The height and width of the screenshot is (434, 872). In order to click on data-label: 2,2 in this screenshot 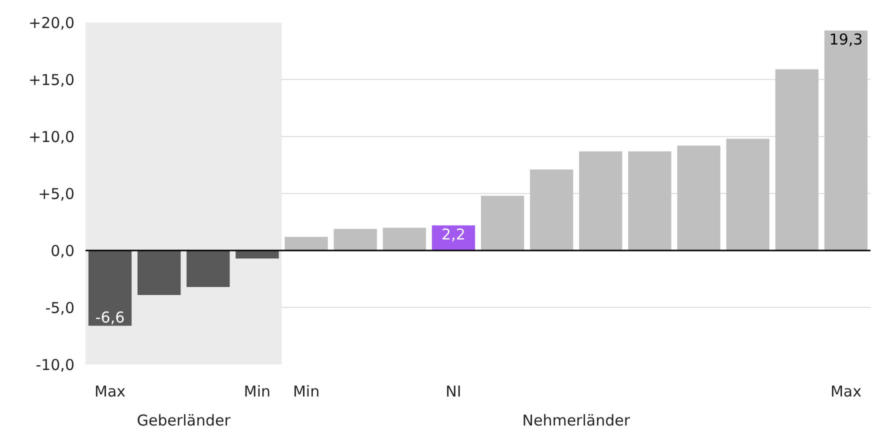, I will do `click(454, 234)`.